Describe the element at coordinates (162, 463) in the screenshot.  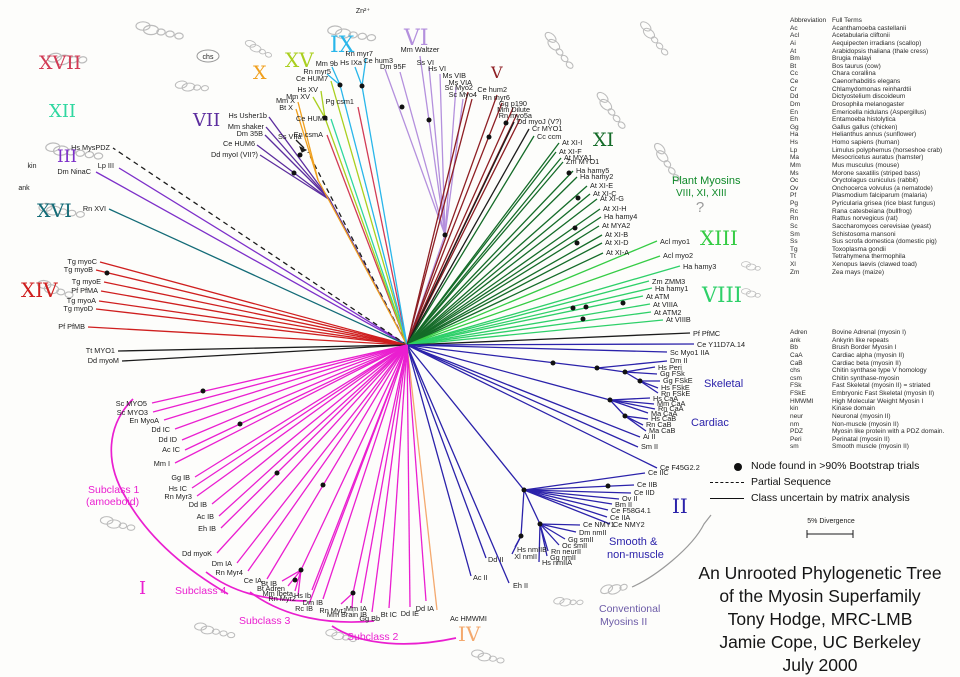
I see `tip-label: Mm I` at that location.